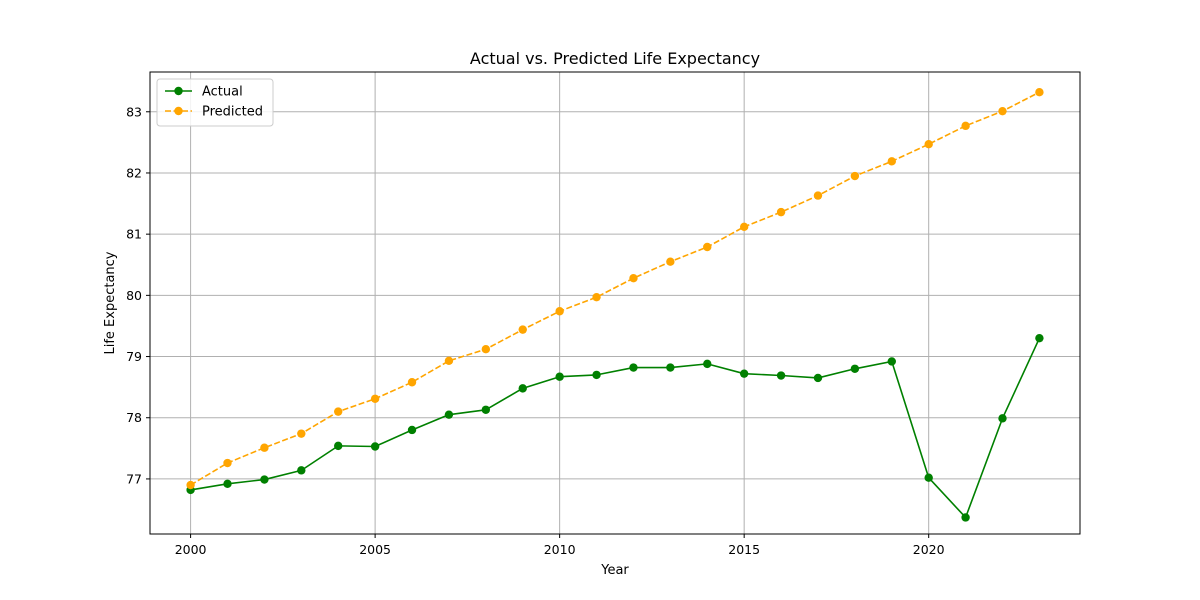 The width and height of the screenshot is (1200, 600). What do you see at coordinates (222, 92) in the screenshot?
I see `legend-label-actual: Actual` at bounding box center [222, 92].